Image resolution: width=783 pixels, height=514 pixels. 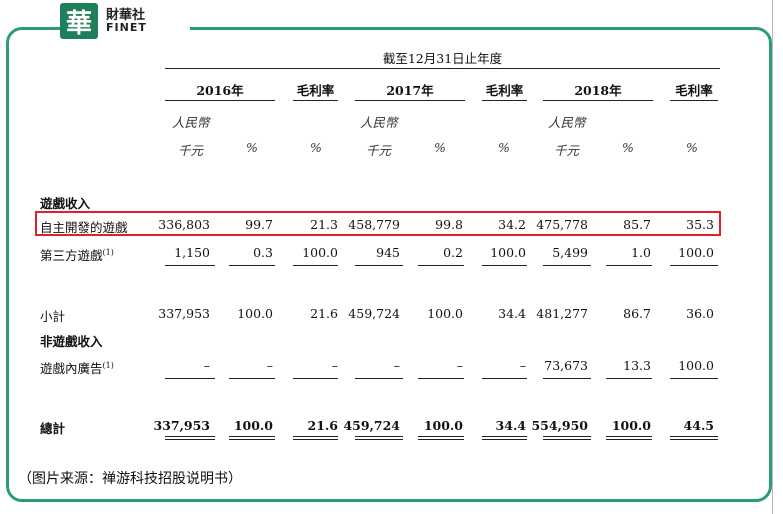 I want to click on year-2017: 2017年, so click(x=410, y=90).